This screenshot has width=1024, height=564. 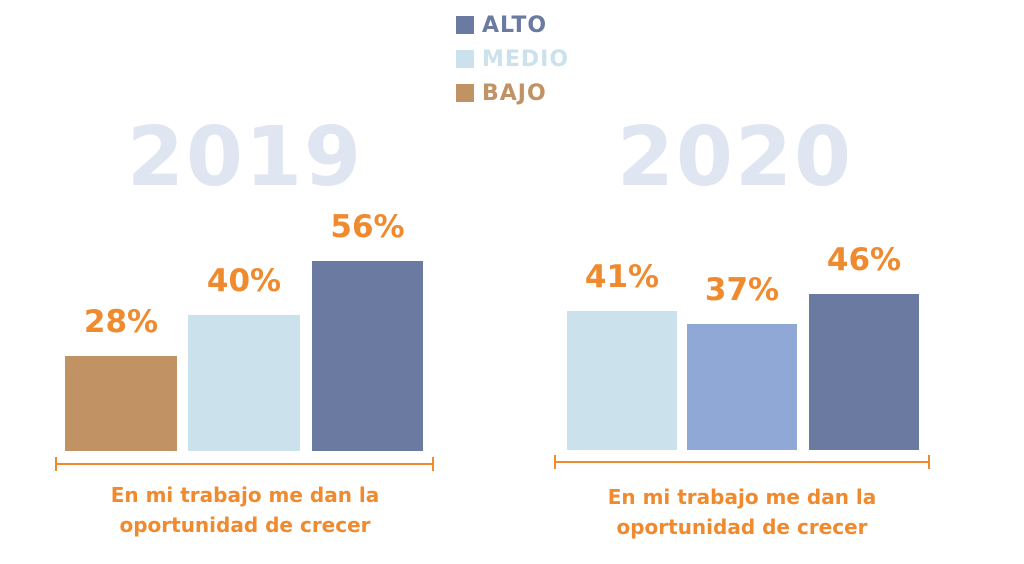 What do you see at coordinates (367, 355) in the screenshot?
I see `bar-2019-alto` at bounding box center [367, 355].